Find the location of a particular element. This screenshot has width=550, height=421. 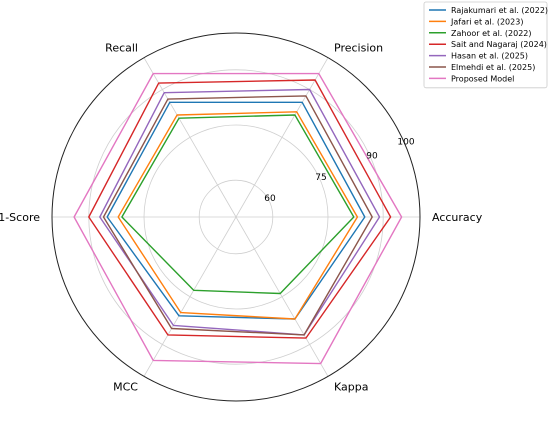

legend-label: Rajakumari et al. (2022) is located at coordinates (499, 10).